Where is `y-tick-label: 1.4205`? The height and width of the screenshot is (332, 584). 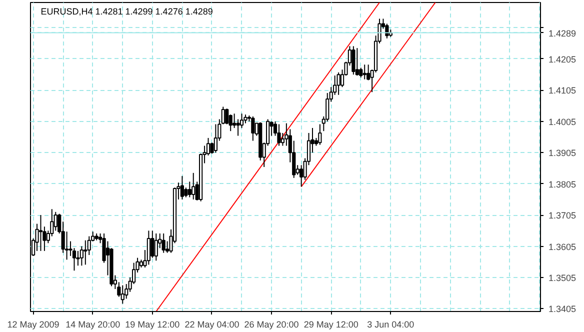
y-tick-label: 1.4205 is located at coordinates (562, 59).